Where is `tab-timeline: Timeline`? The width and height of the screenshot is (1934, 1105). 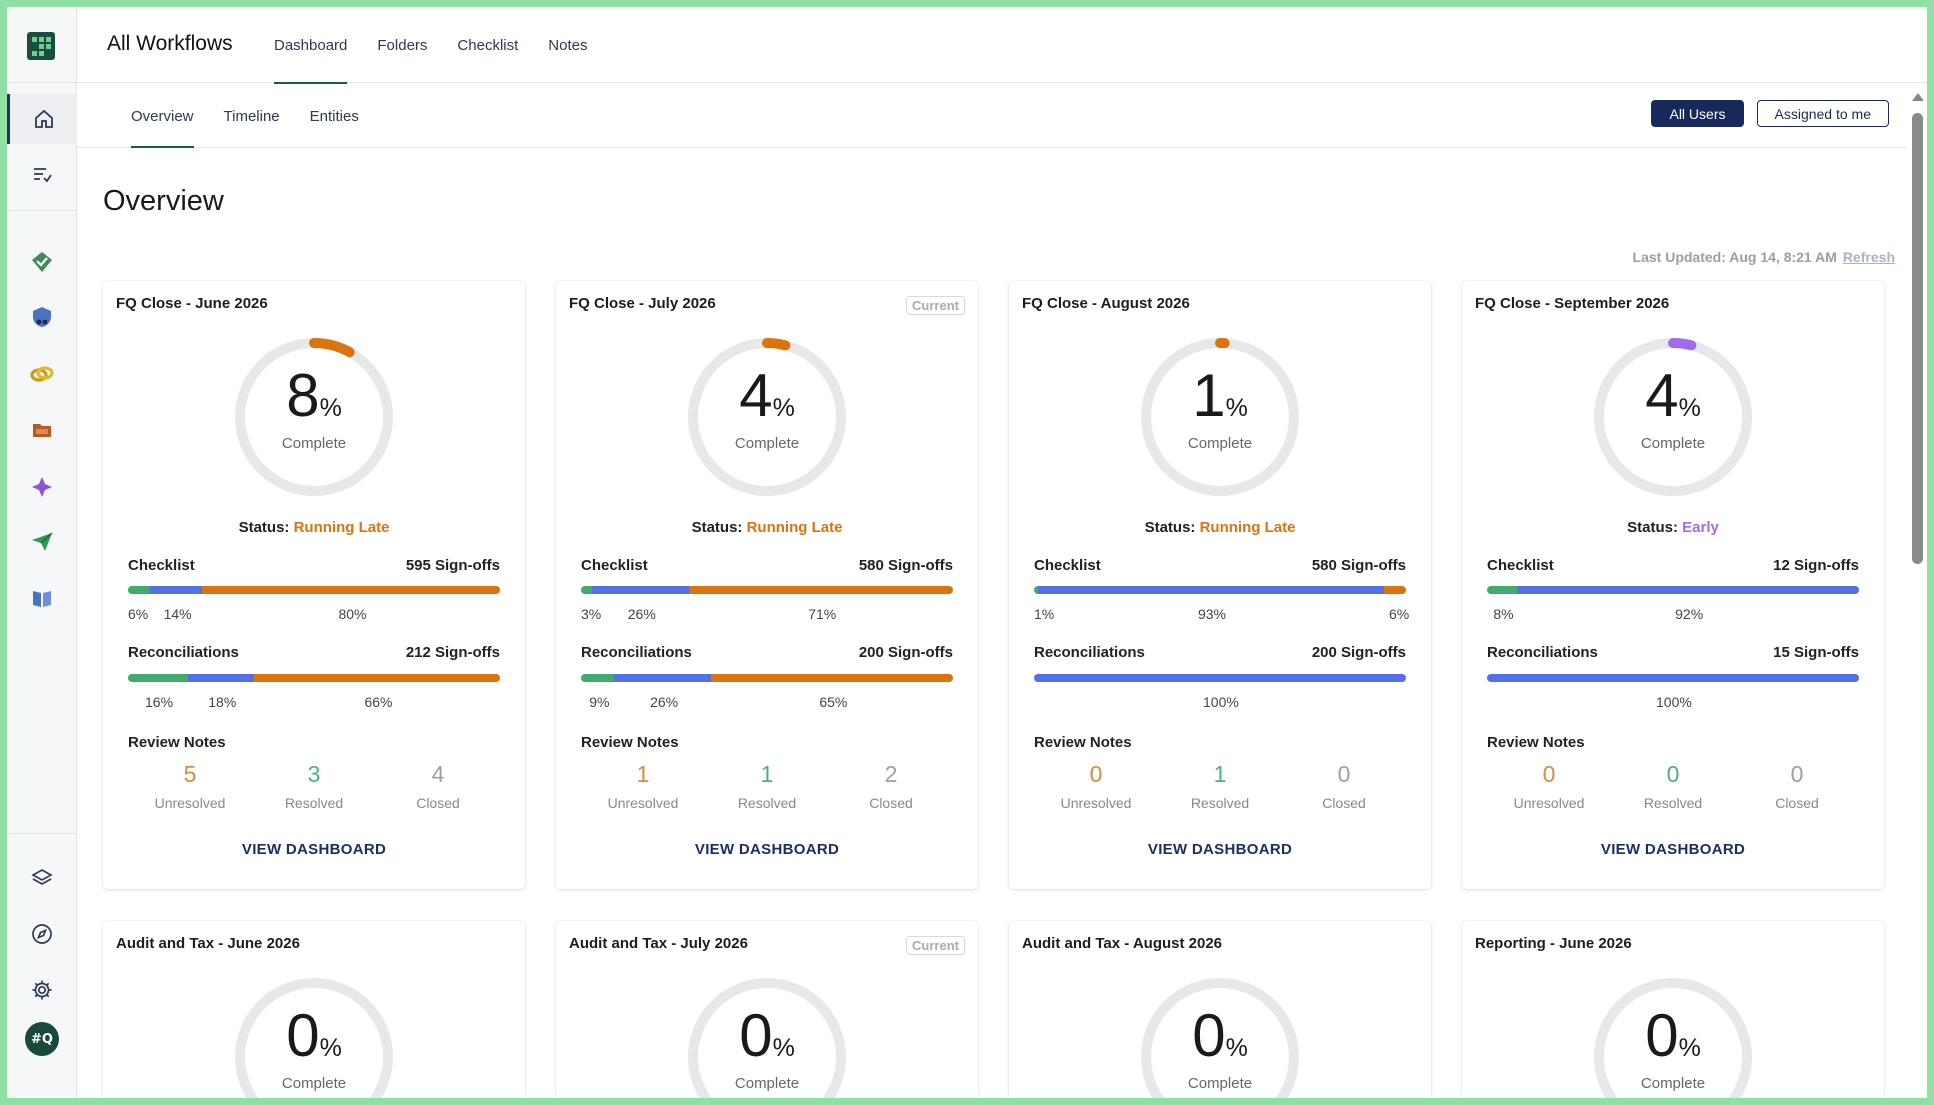 tab-timeline: Timeline is located at coordinates (251, 116).